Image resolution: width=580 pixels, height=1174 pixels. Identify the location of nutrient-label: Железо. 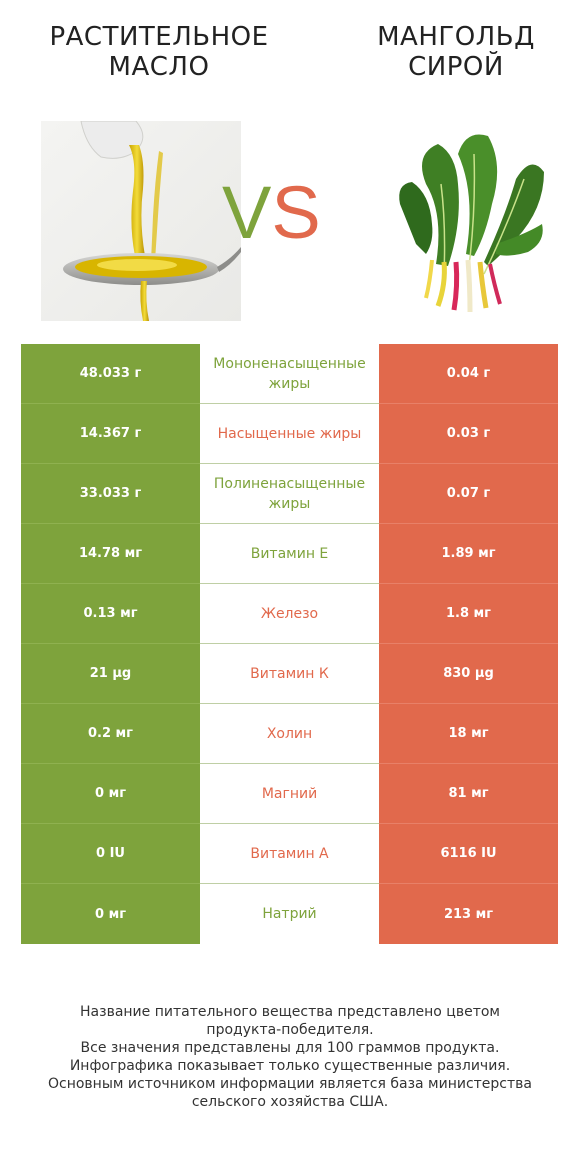
(289, 614).